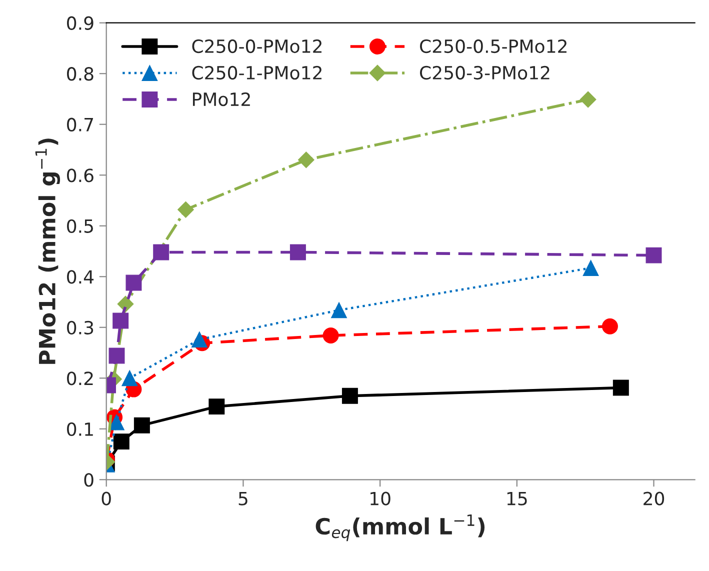  Describe the element at coordinates (80, 175) in the screenshot. I see `y-tick-label: 0.6` at that location.